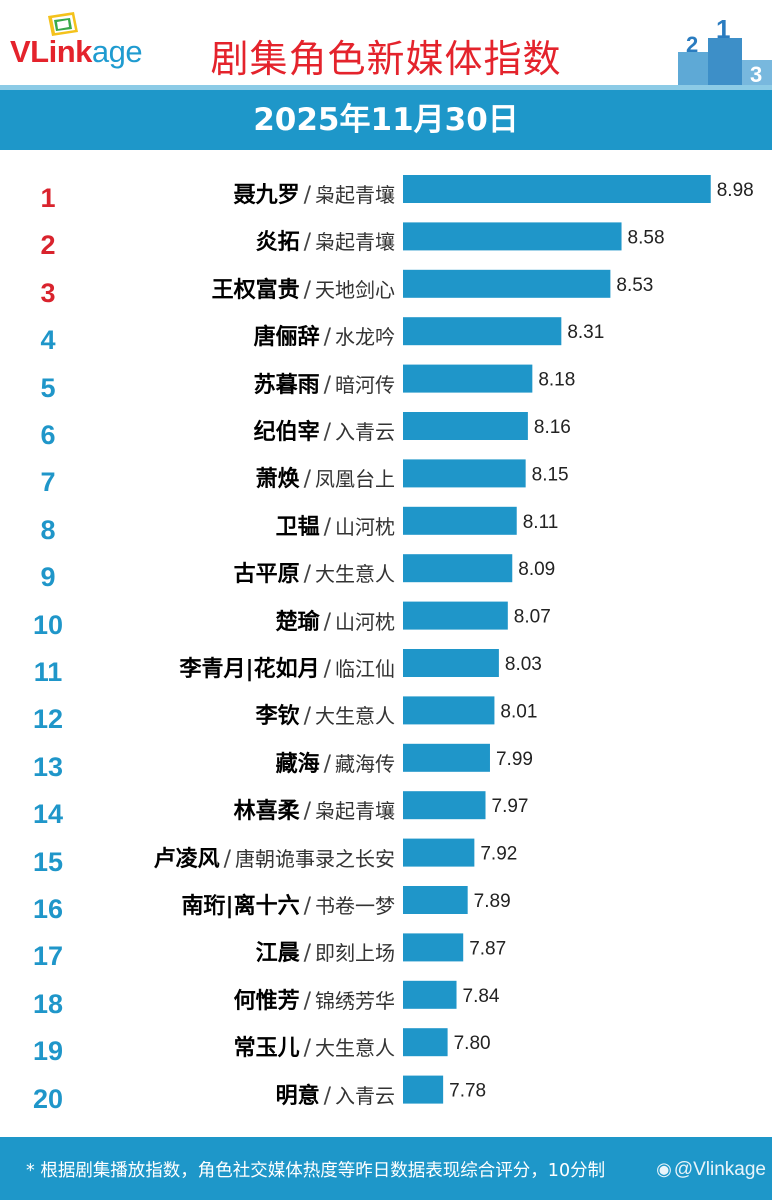 This screenshot has height=1200, width=772. Describe the element at coordinates (48, 292) in the screenshot. I see `rank-number: 3` at that location.